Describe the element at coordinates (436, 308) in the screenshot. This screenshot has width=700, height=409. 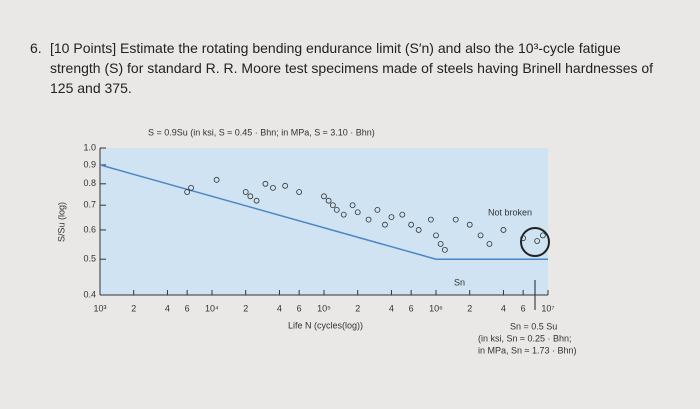
I see `x-tick-label: 10⁶` at that location.